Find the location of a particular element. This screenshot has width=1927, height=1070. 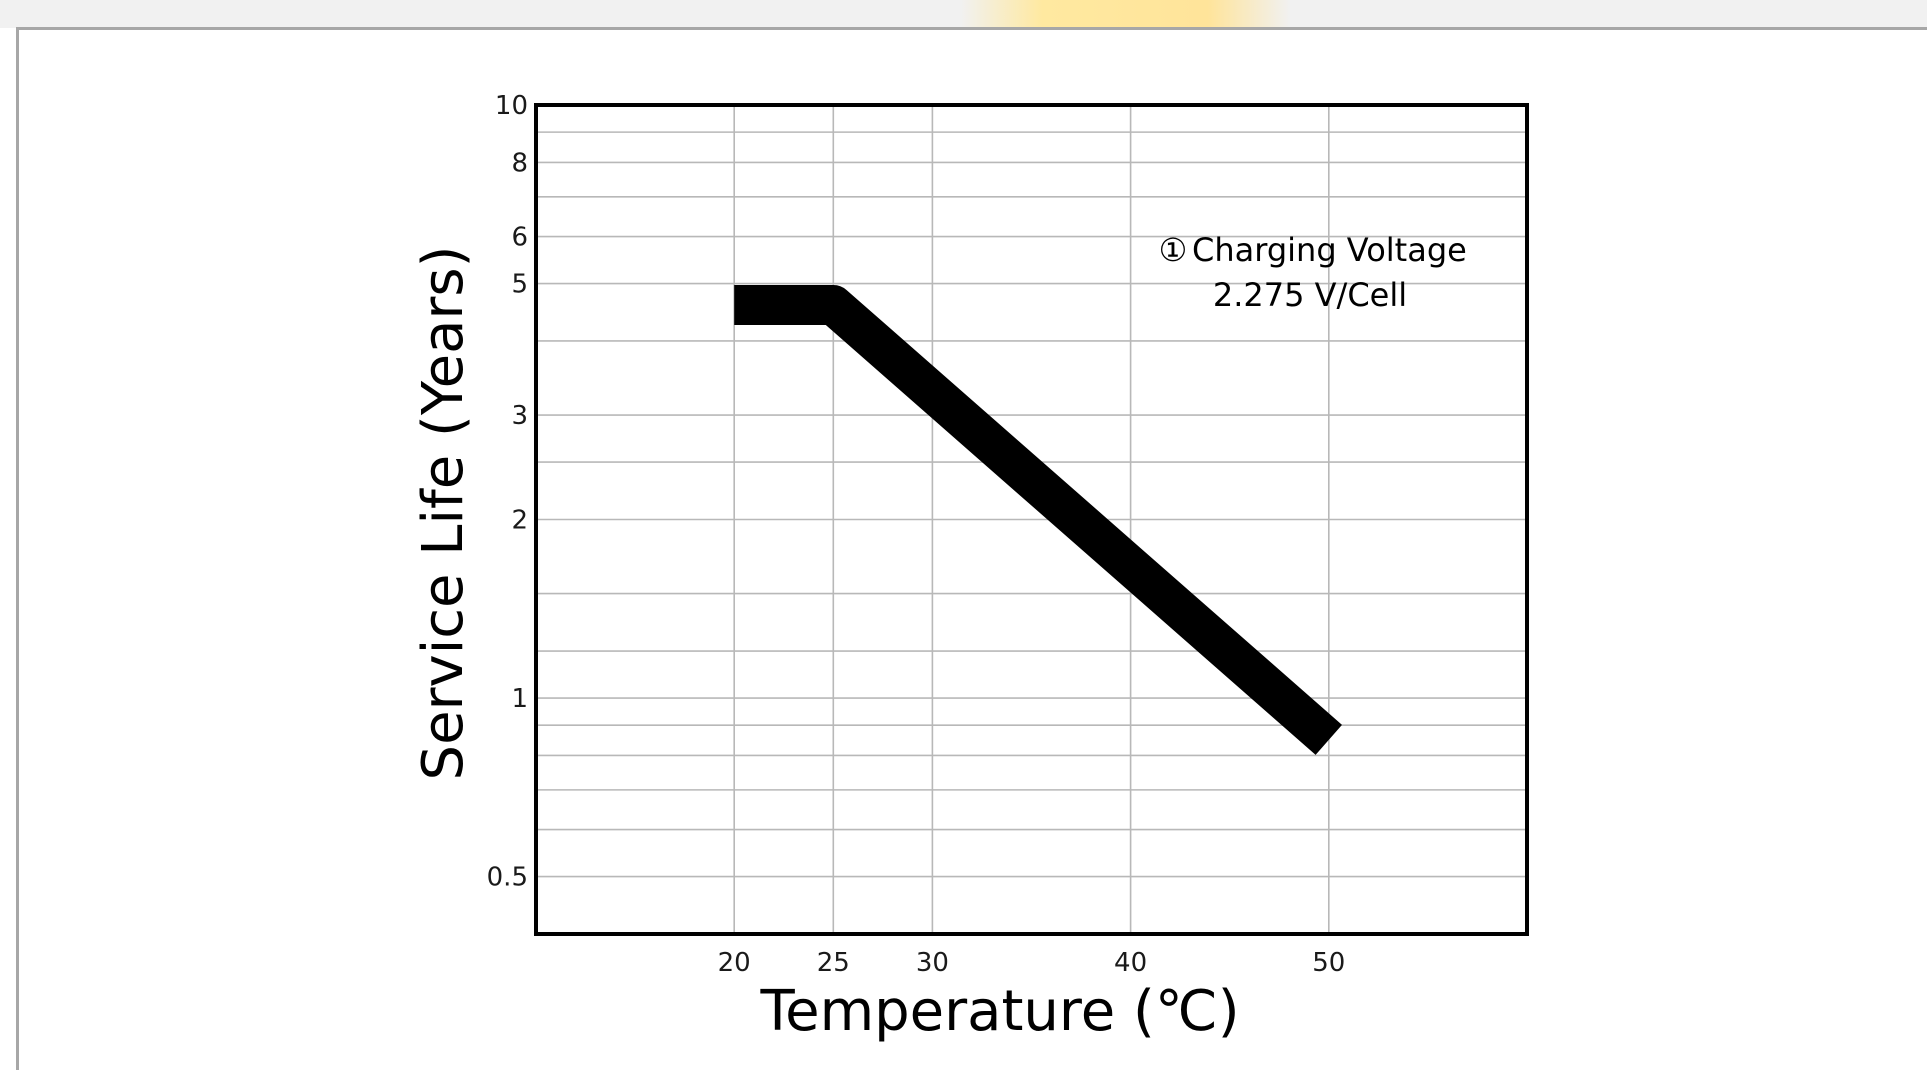

y-tick-label: 8 is located at coordinates (519, 163).